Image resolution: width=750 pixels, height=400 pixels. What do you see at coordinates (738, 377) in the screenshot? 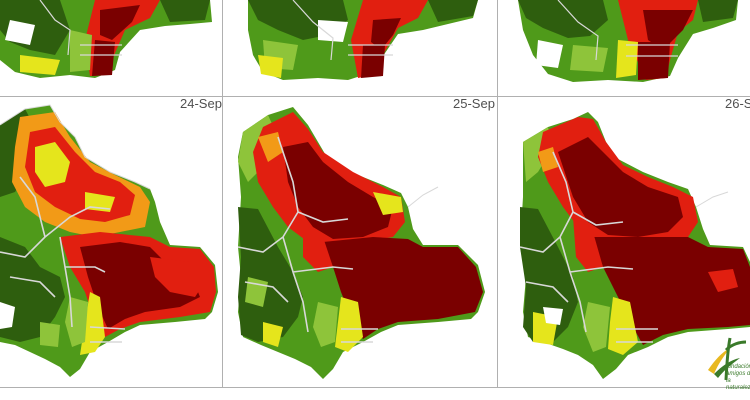
I see `logo-caption: fundación amigos de la naturaleza` at bounding box center [738, 377].